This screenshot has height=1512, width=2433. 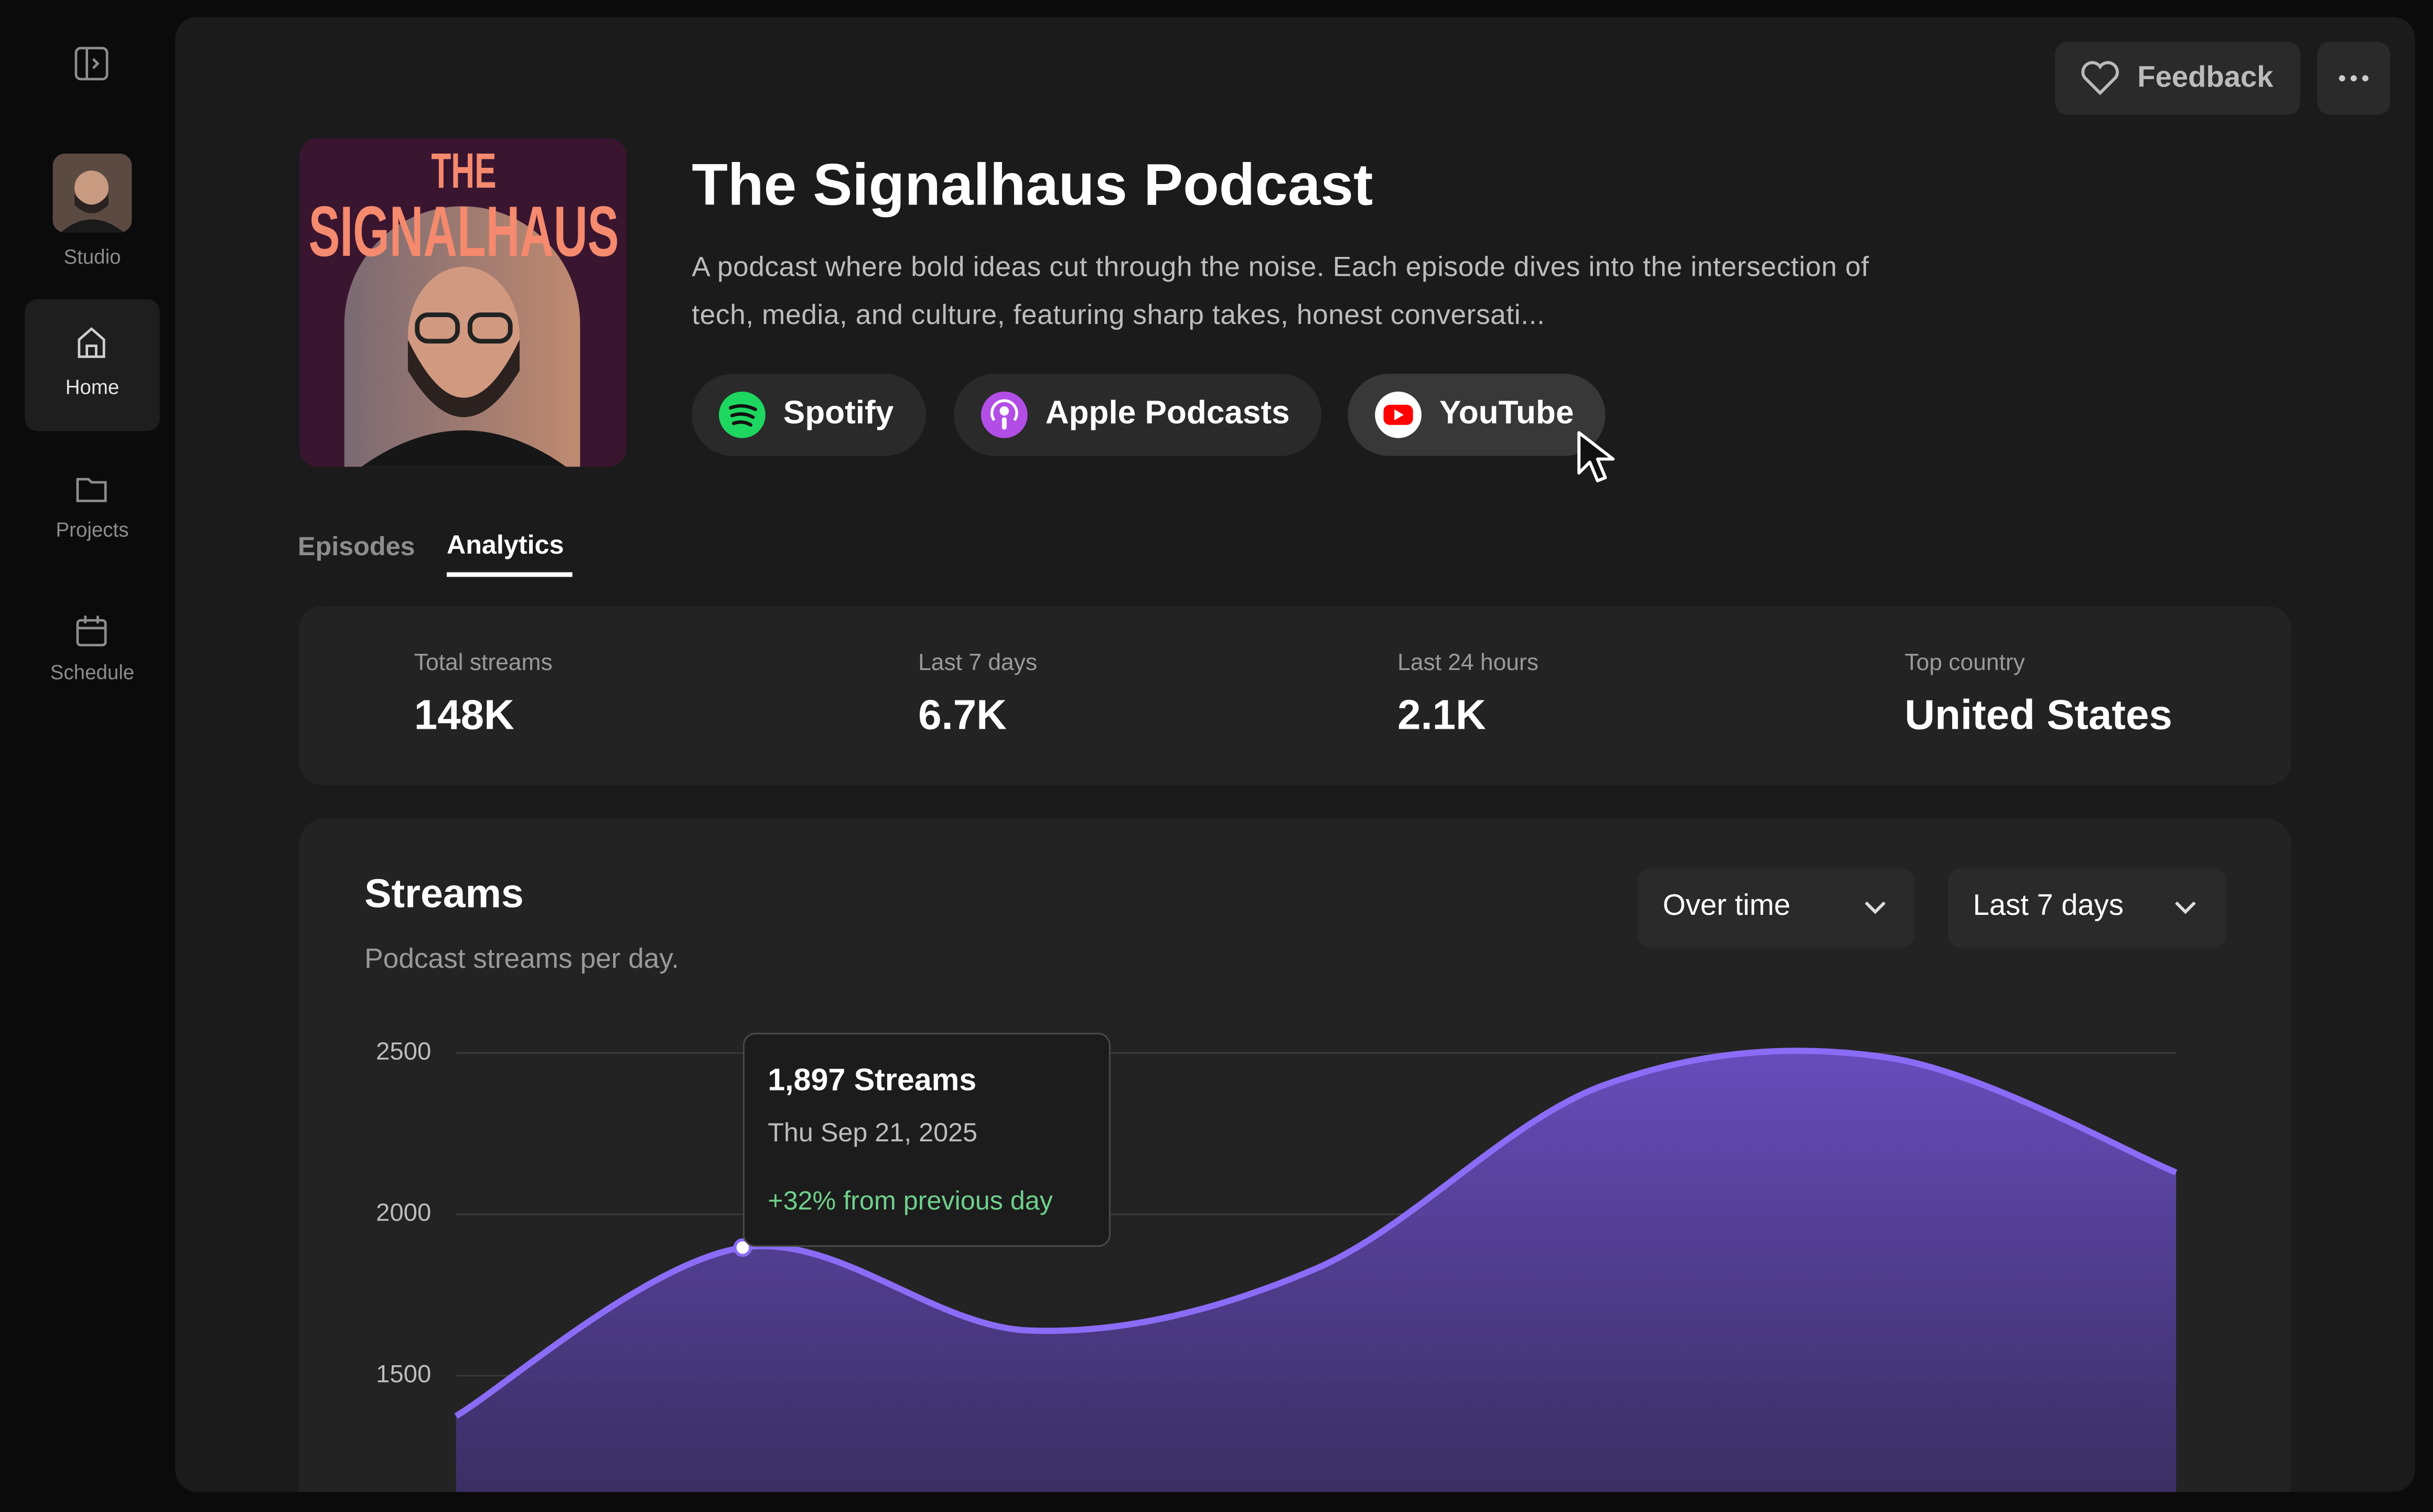 I want to click on platform-label: Spotify, so click(x=838, y=413).